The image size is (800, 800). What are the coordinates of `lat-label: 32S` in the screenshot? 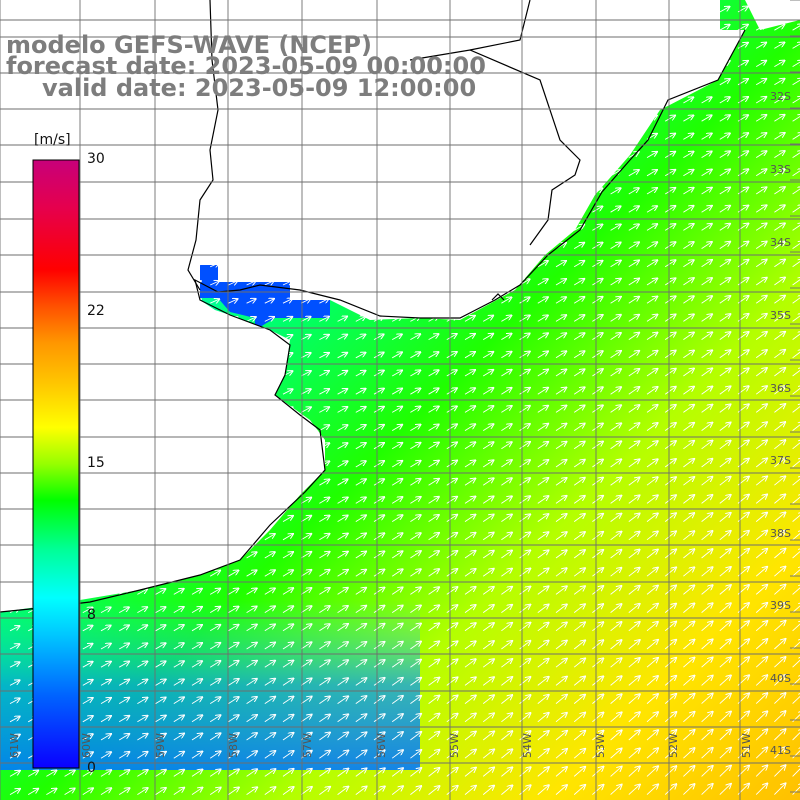 It's located at (780, 96).